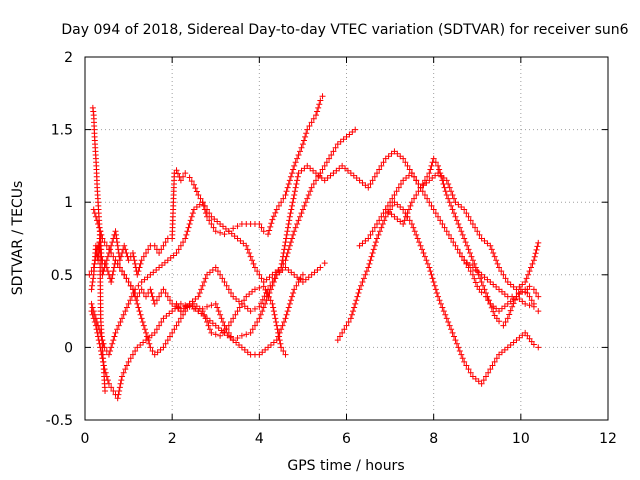 This screenshot has width=640, height=480. What do you see at coordinates (346, 439) in the screenshot?
I see `x-tick-label: 6` at bounding box center [346, 439].